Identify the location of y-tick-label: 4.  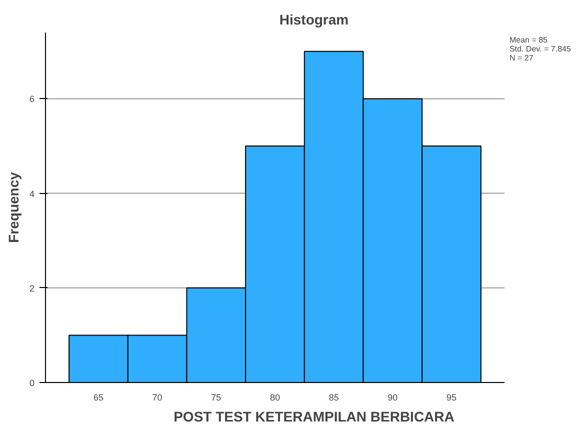
(32, 193).